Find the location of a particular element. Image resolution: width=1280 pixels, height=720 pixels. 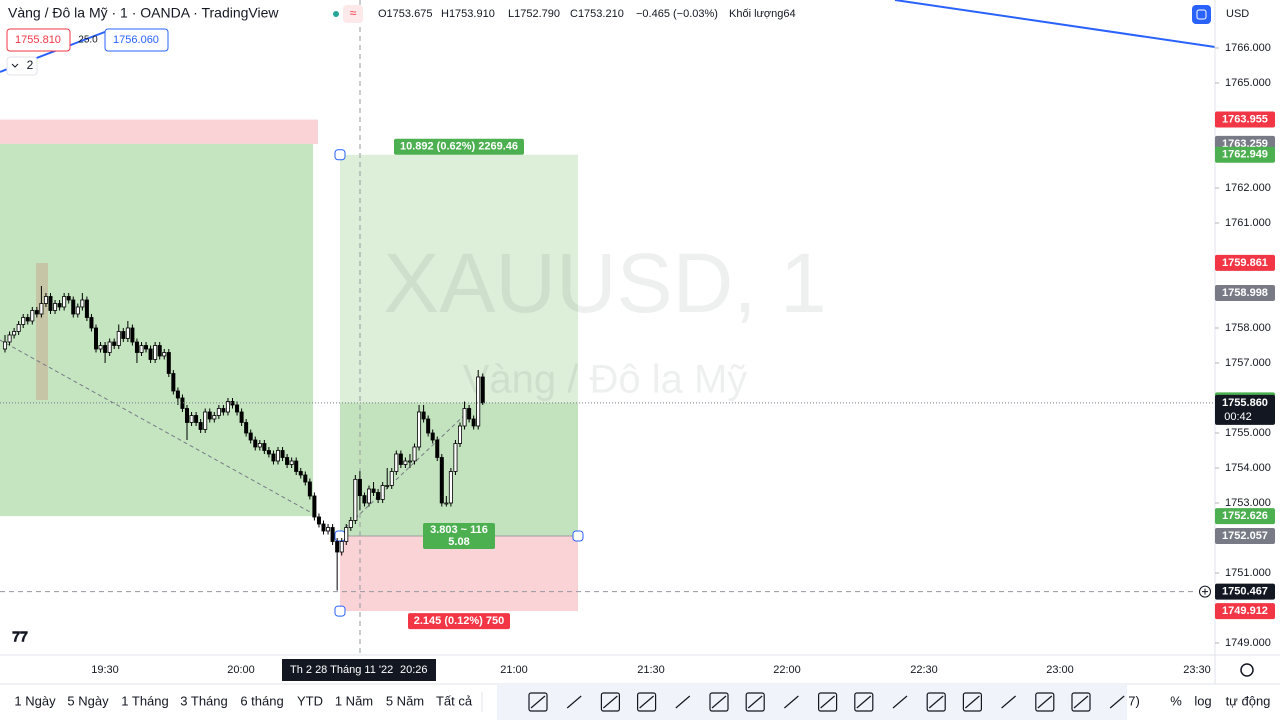

ohlc-high: H1753.910 is located at coordinates (468, 14).